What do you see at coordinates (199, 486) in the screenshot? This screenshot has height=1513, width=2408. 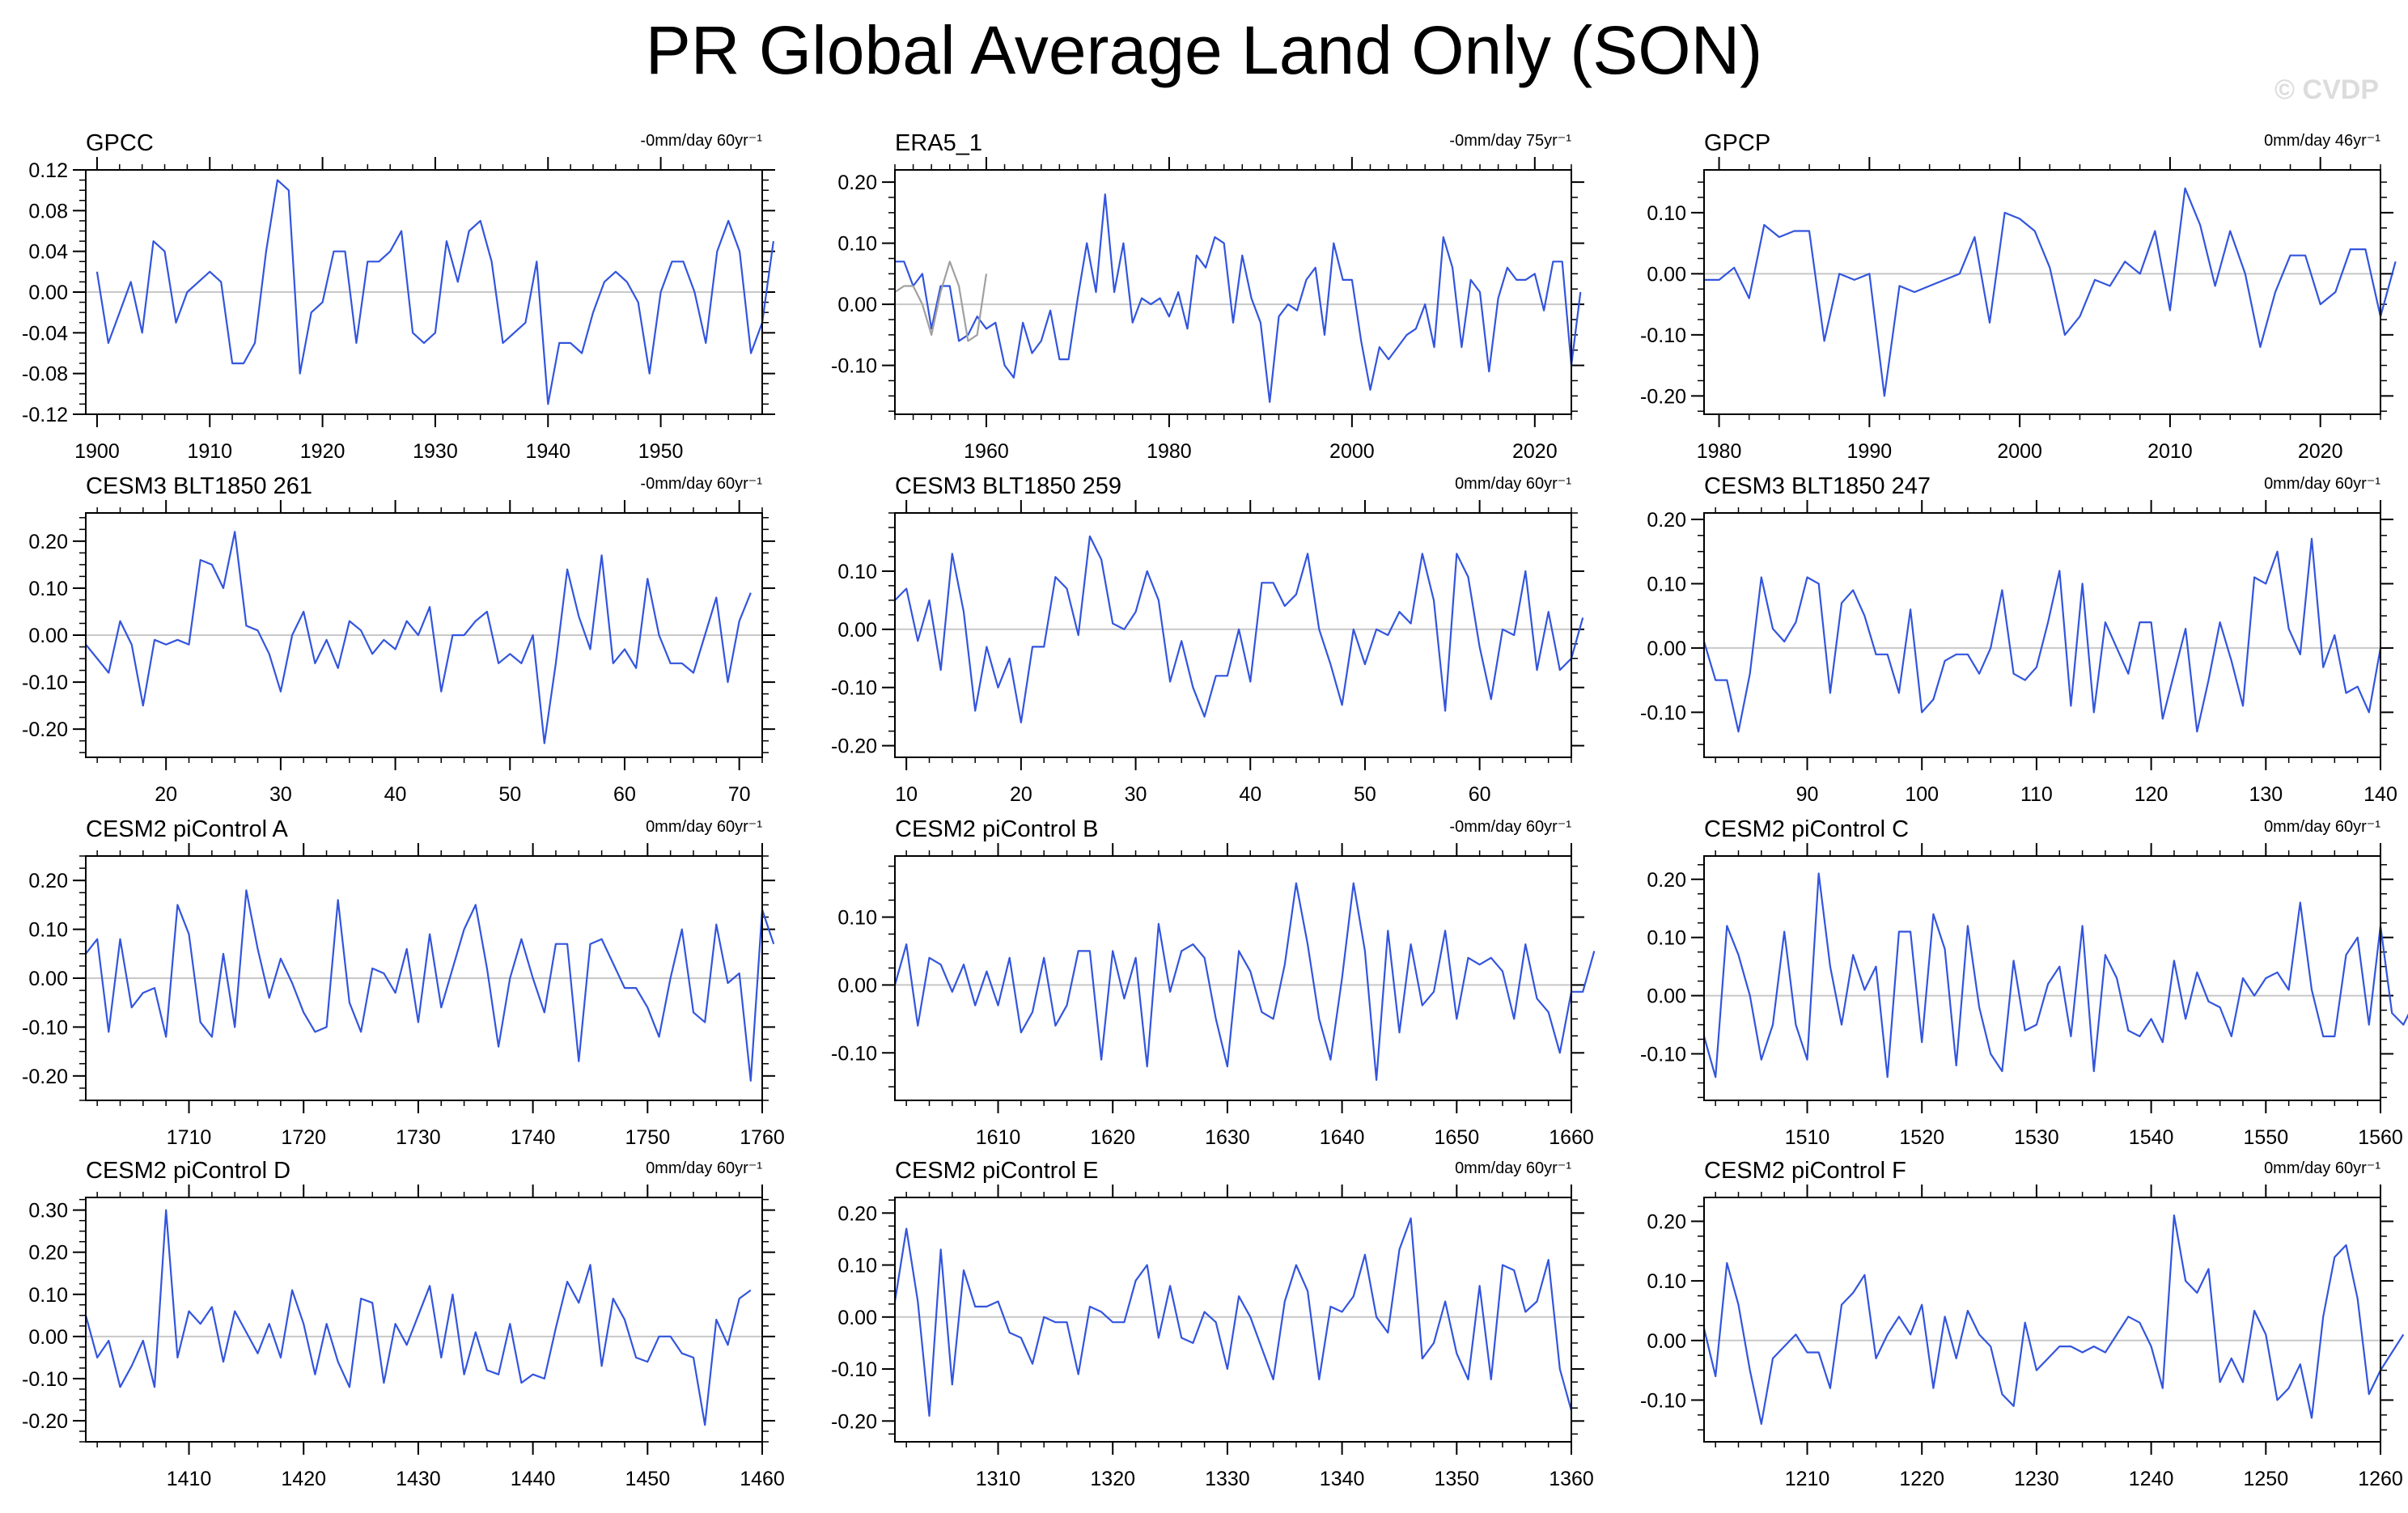 I see `panel-title: CESM3 BLT1850 261` at bounding box center [199, 486].